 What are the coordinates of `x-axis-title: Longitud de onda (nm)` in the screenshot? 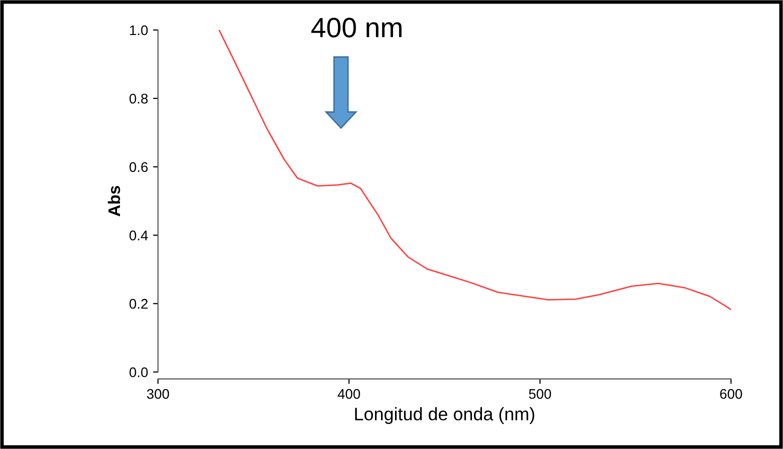 It's located at (444, 415).